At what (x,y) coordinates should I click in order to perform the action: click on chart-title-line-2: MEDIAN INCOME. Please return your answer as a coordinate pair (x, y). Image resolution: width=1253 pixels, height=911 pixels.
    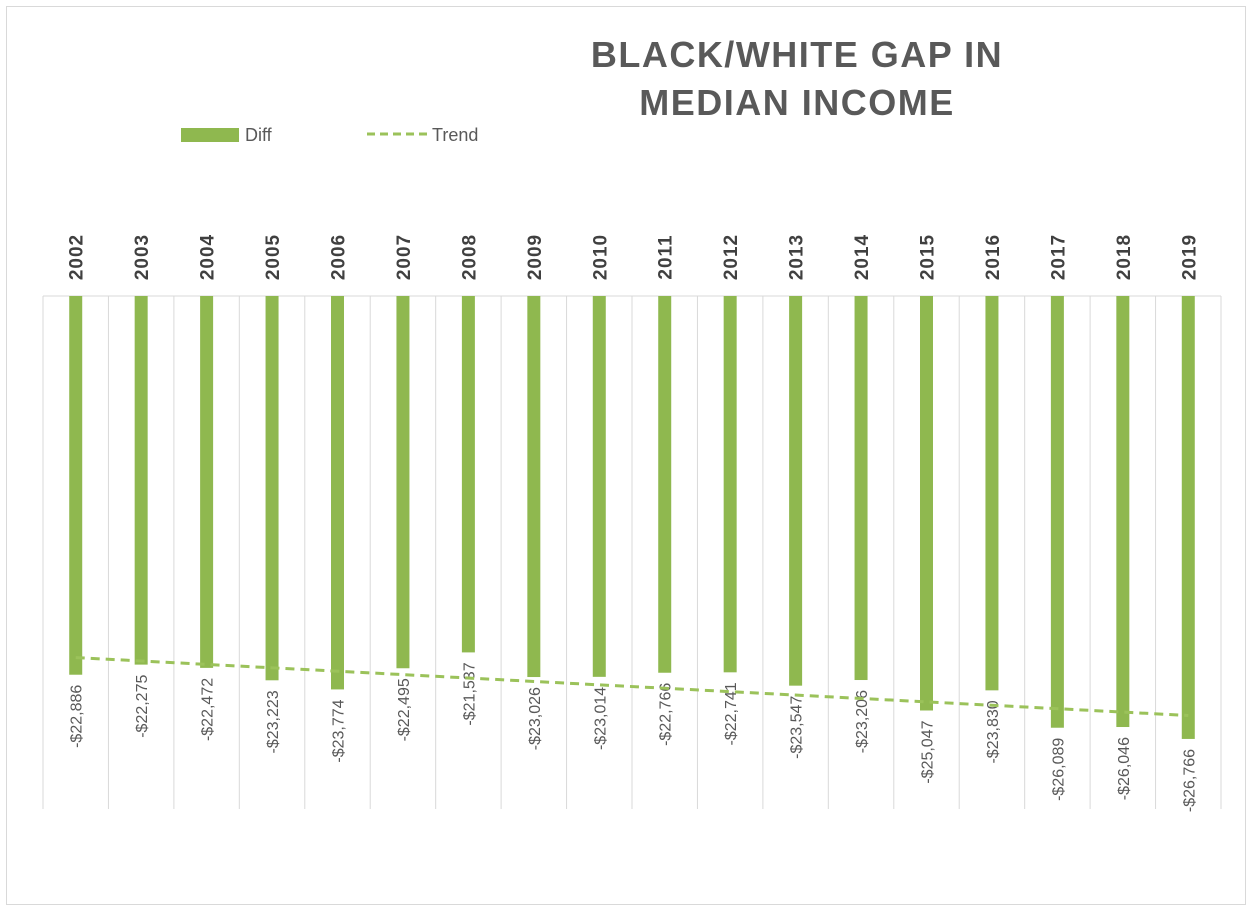
    Looking at the image, I should click on (797, 102).